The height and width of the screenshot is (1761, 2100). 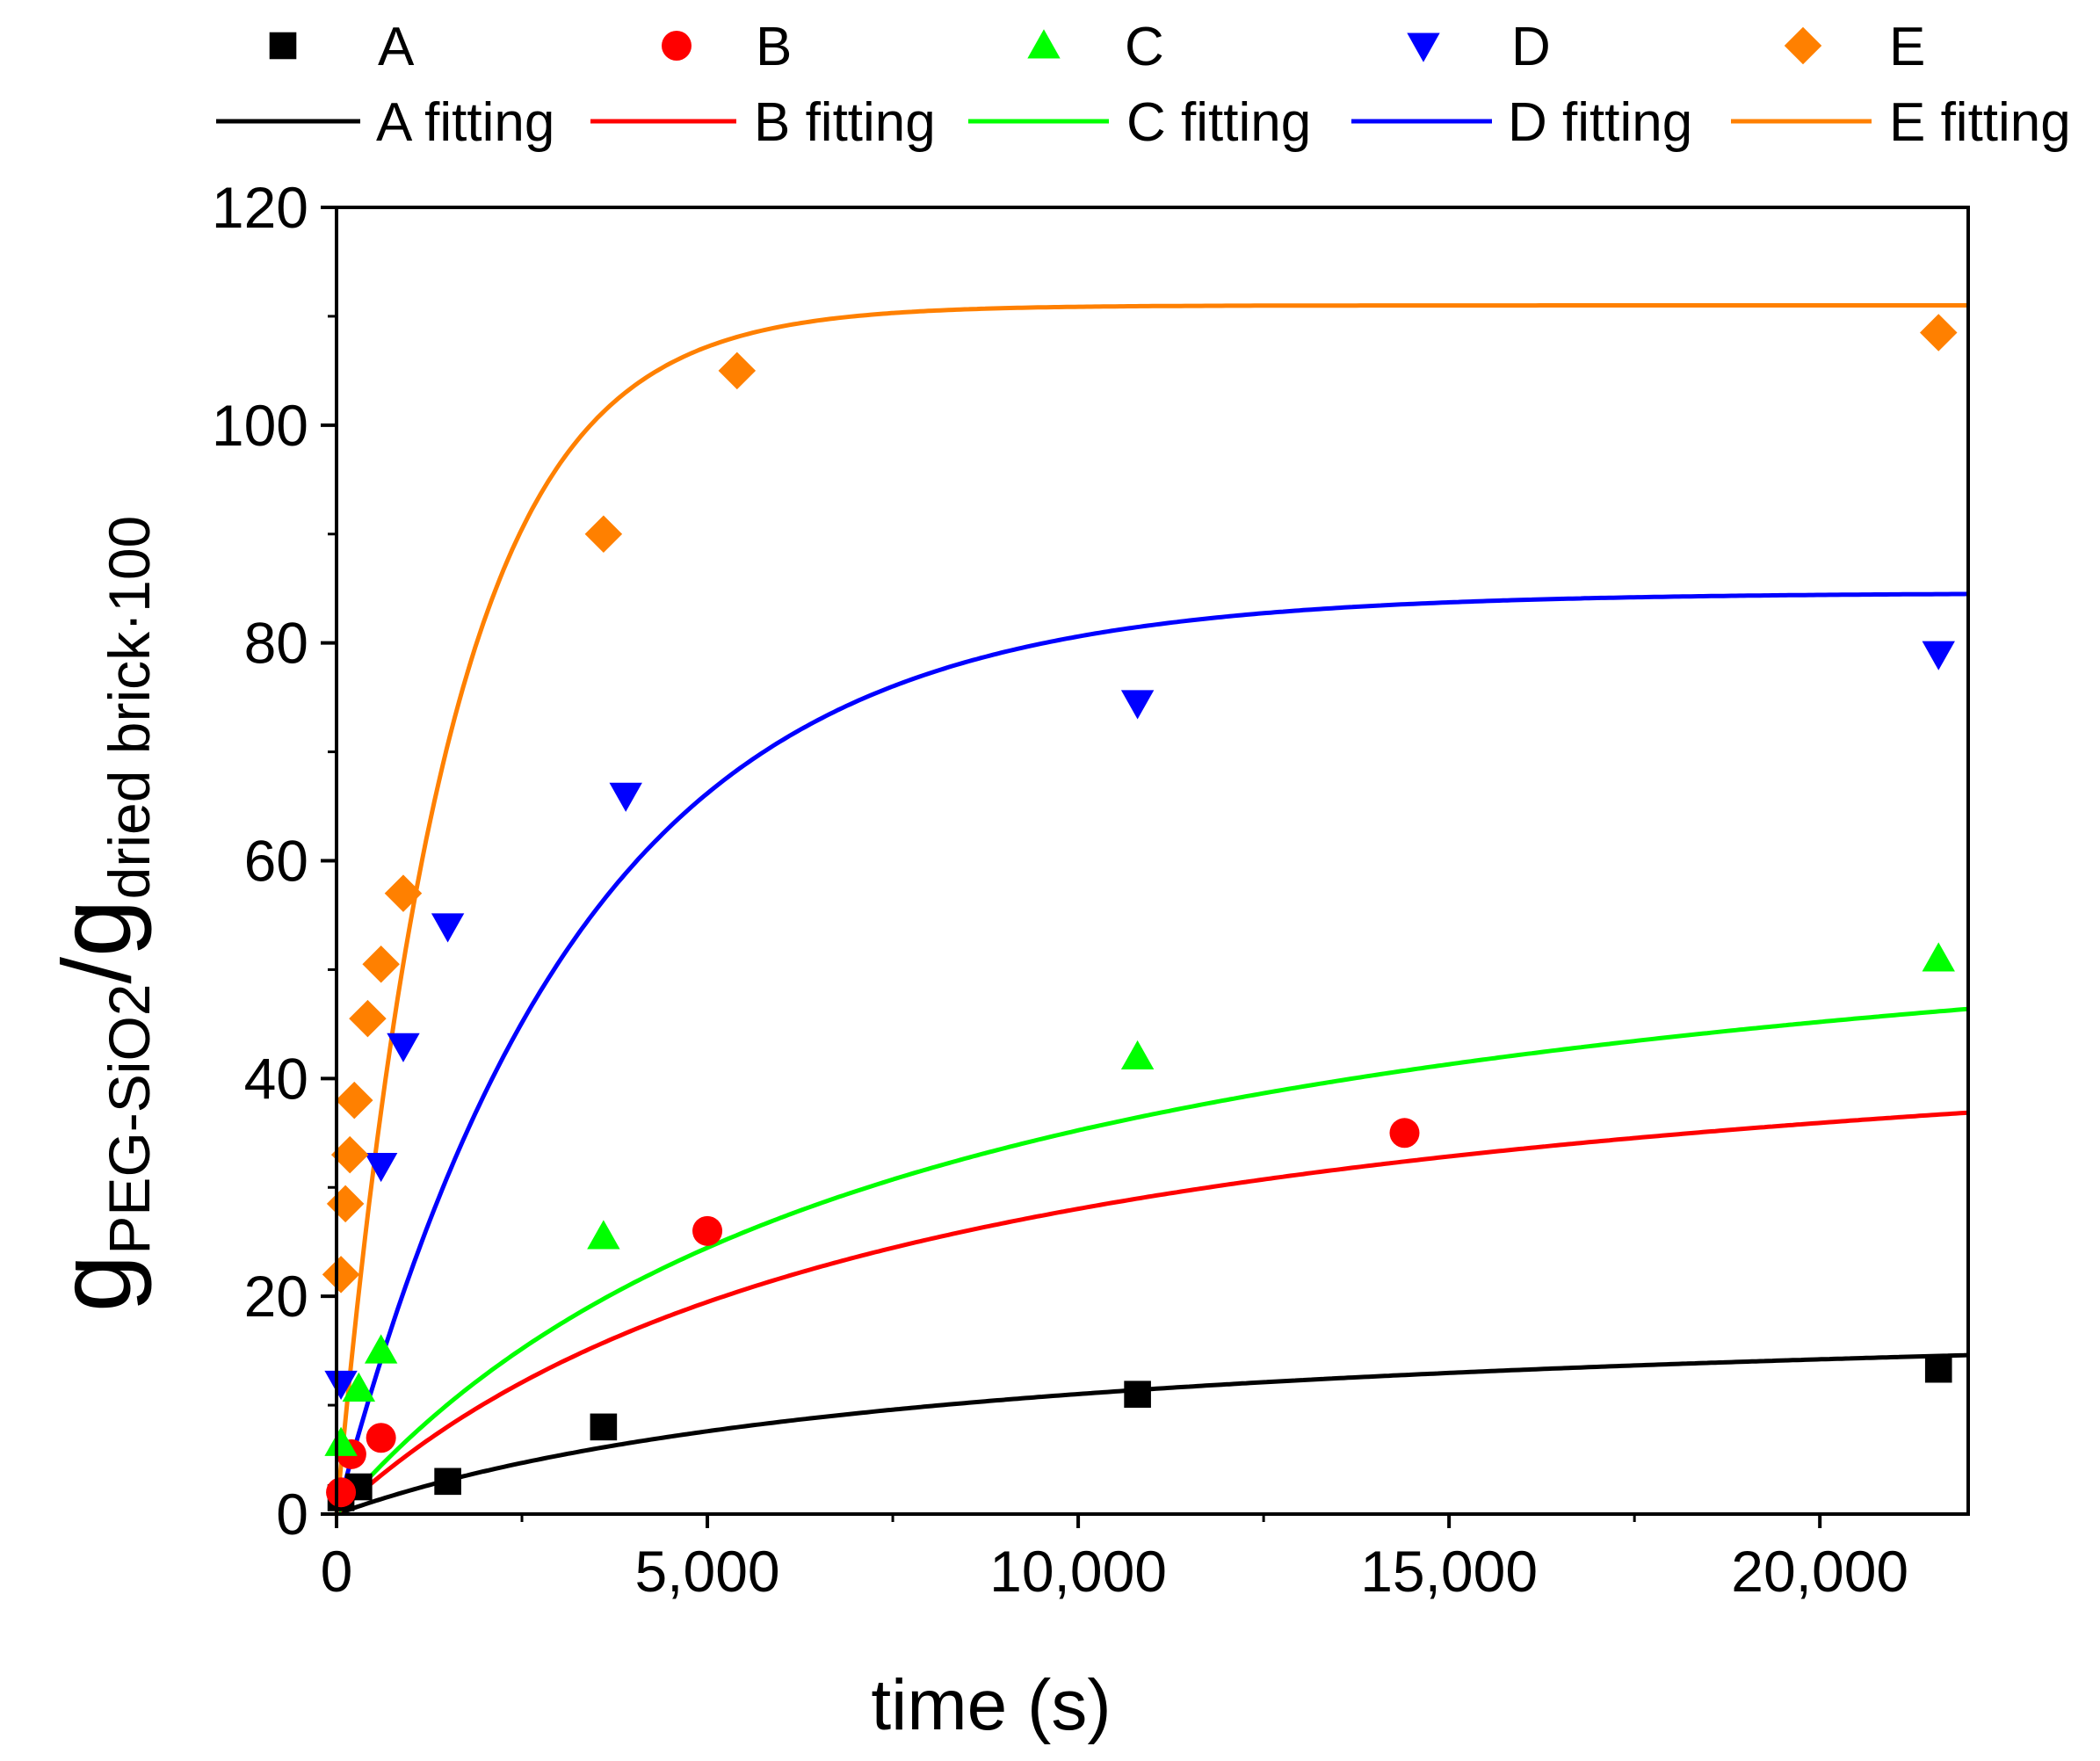 What do you see at coordinates (1531, 47) in the screenshot?
I see `legend-label-d: D` at bounding box center [1531, 47].